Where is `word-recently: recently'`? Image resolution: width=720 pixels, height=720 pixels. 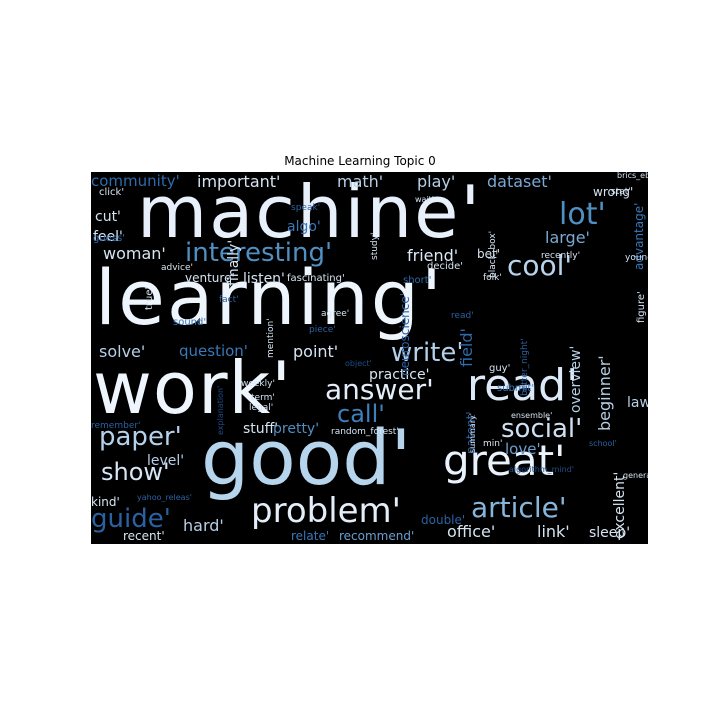
word-recently: recently' is located at coordinates (561, 256).